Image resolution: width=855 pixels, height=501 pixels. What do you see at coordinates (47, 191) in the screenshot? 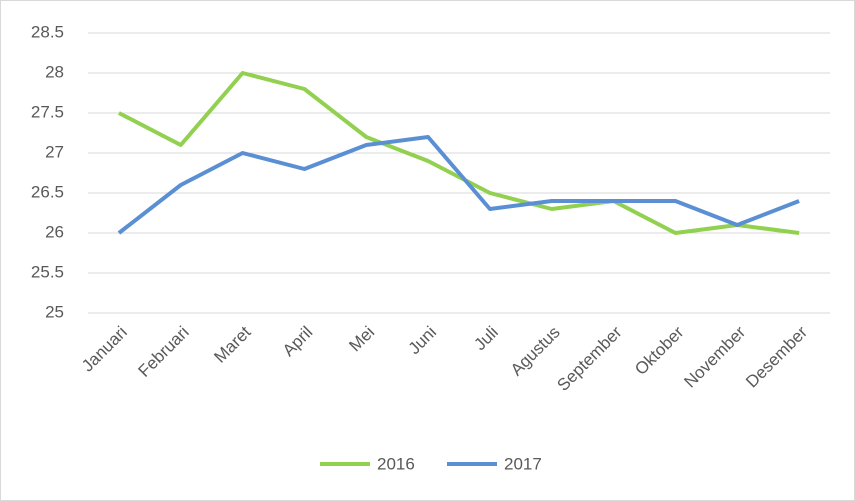
I see `y-tick-label: 26.5` at bounding box center [47, 191].